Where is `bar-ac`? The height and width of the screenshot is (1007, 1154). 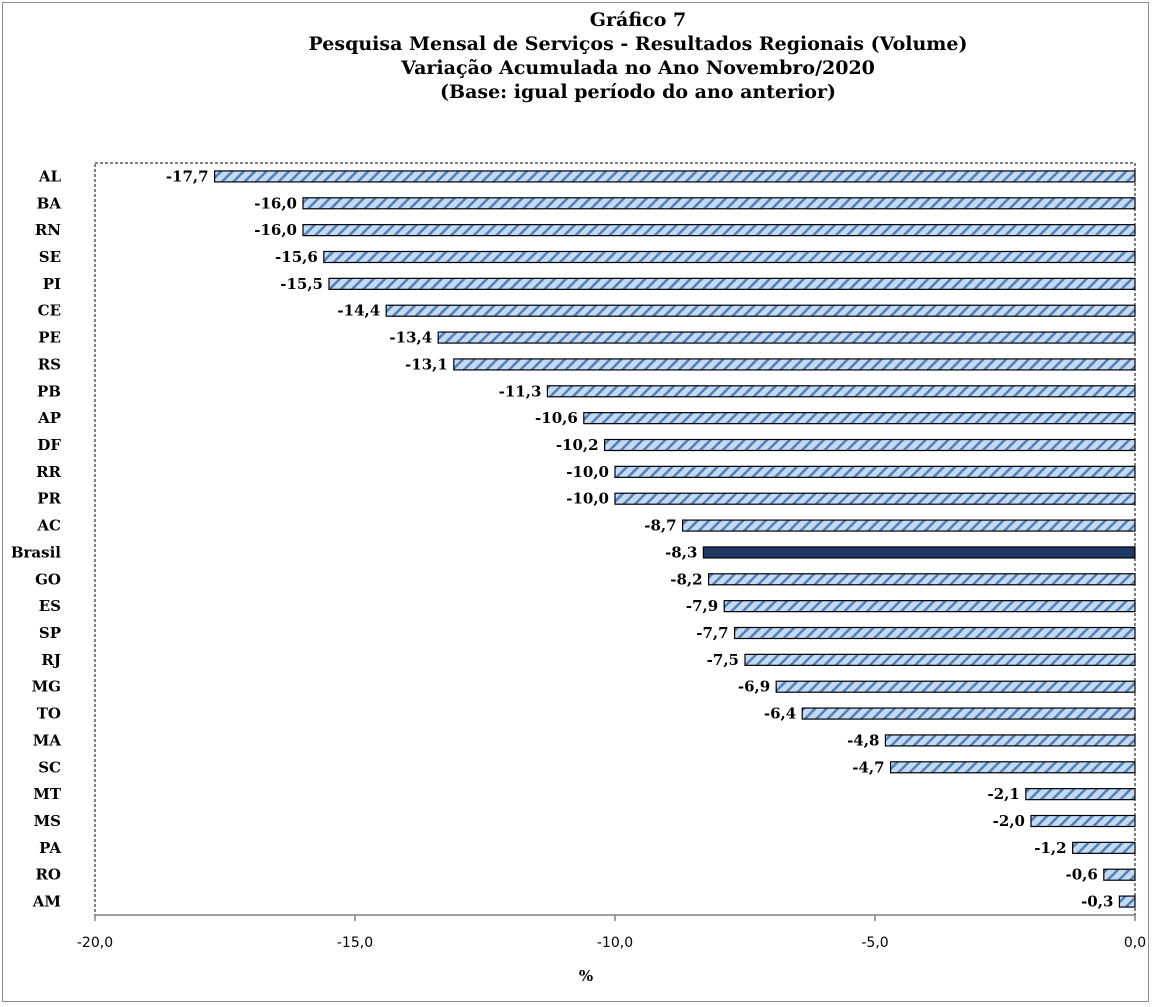 bar-ac is located at coordinates (908, 525).